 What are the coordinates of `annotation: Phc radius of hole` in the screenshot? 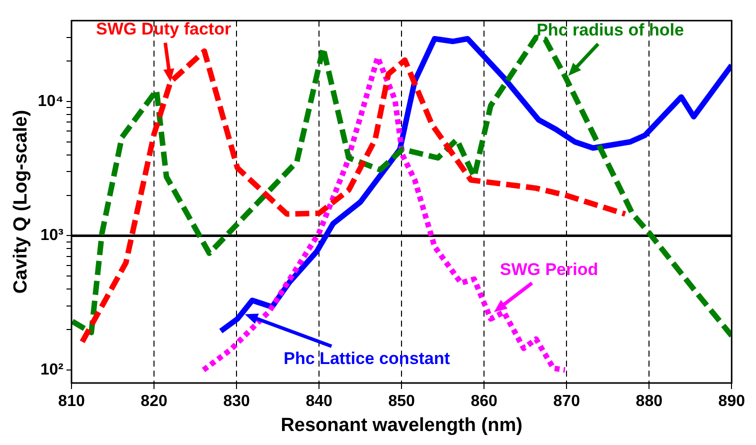 It's located at (610, 30).